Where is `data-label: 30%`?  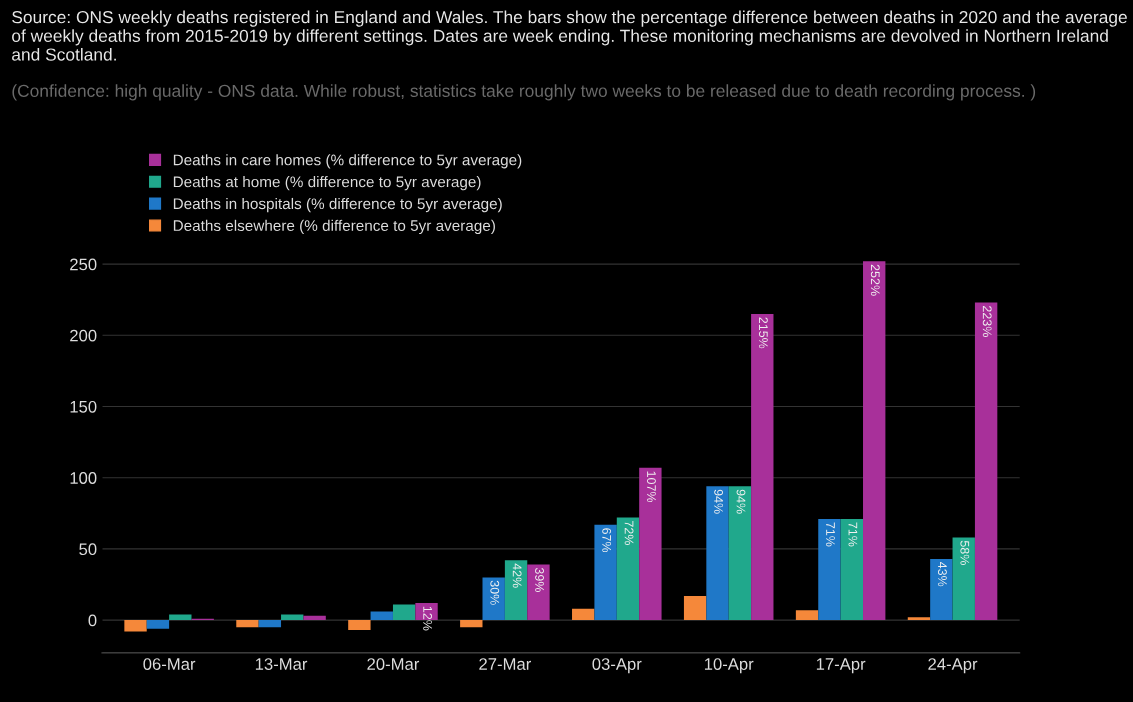 data-label: 30% is located at coordinates (495, 592).